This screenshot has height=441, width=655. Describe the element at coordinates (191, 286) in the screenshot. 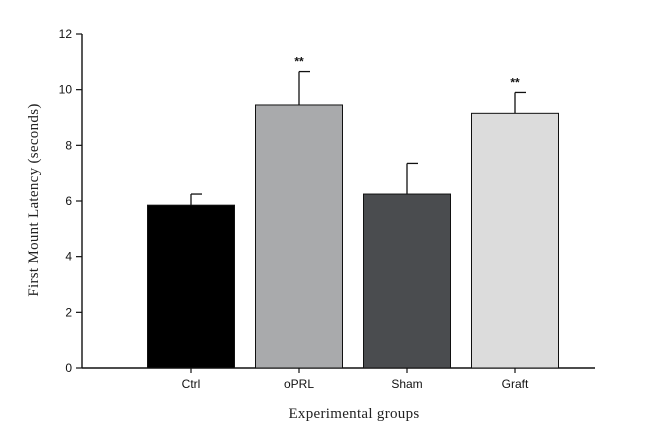

I see `bar-ctrl` at that location.